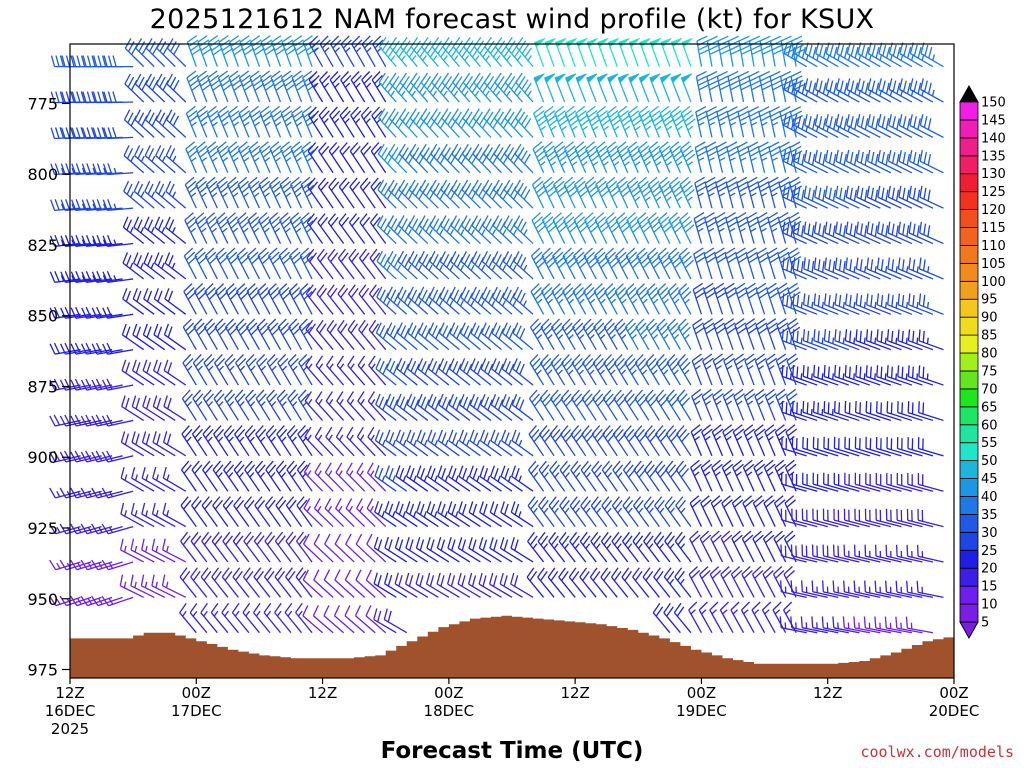  I want to click on colorbar-label: 125, so click(993, 192).